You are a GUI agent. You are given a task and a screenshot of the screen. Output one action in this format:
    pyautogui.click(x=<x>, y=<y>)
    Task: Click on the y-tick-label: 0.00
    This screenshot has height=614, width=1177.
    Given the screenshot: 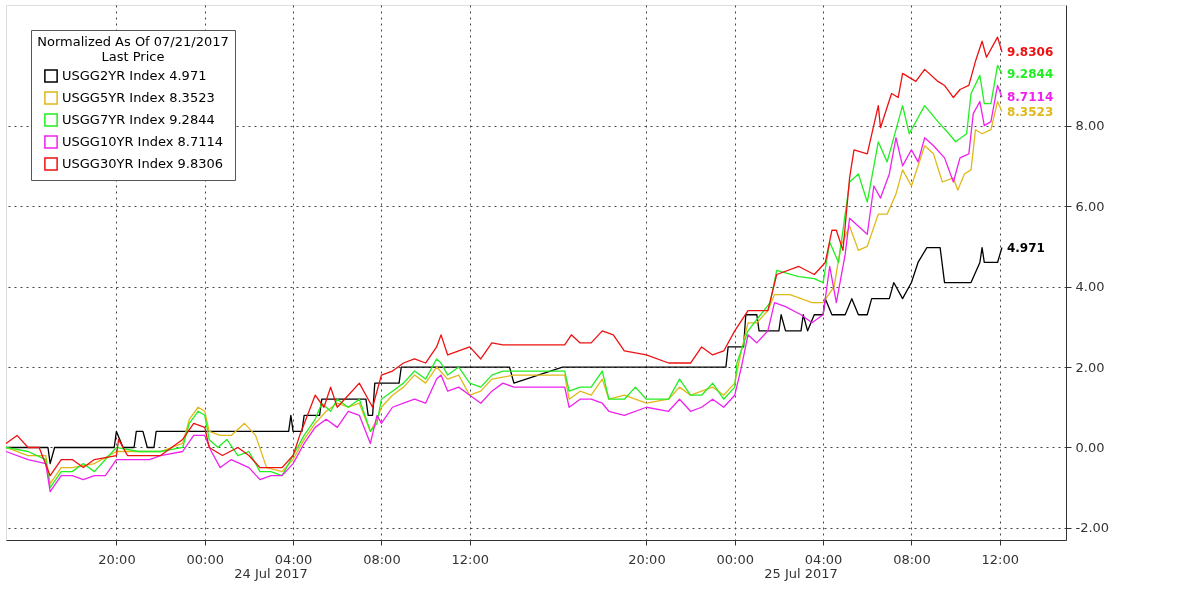 What is the action you would take?
    pyautogui.click(x=1090, y=447)
    